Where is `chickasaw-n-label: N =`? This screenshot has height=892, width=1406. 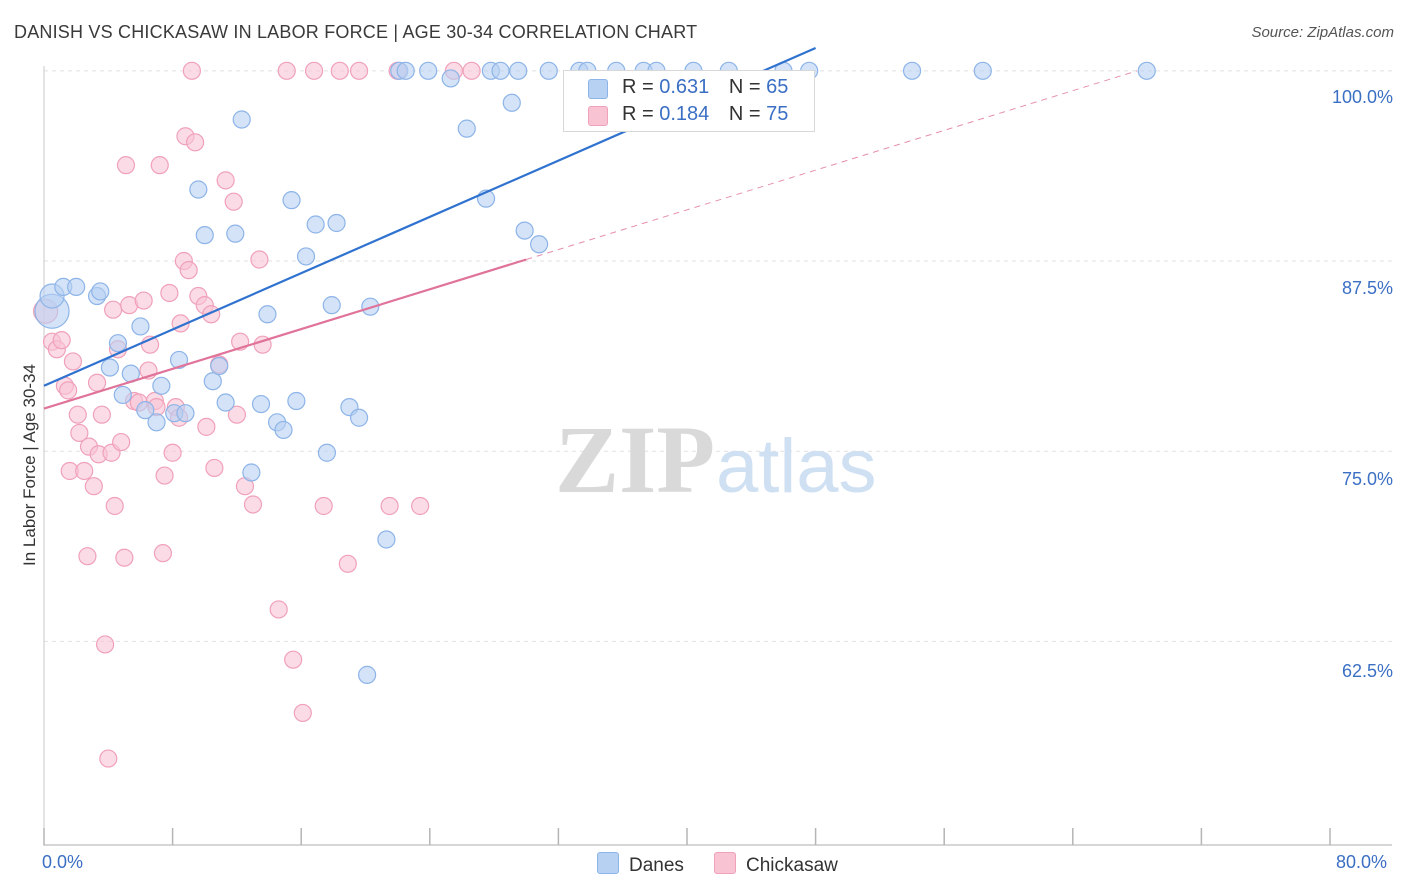
chickasaw-n-label: N = is located at coordinates (747, 114).